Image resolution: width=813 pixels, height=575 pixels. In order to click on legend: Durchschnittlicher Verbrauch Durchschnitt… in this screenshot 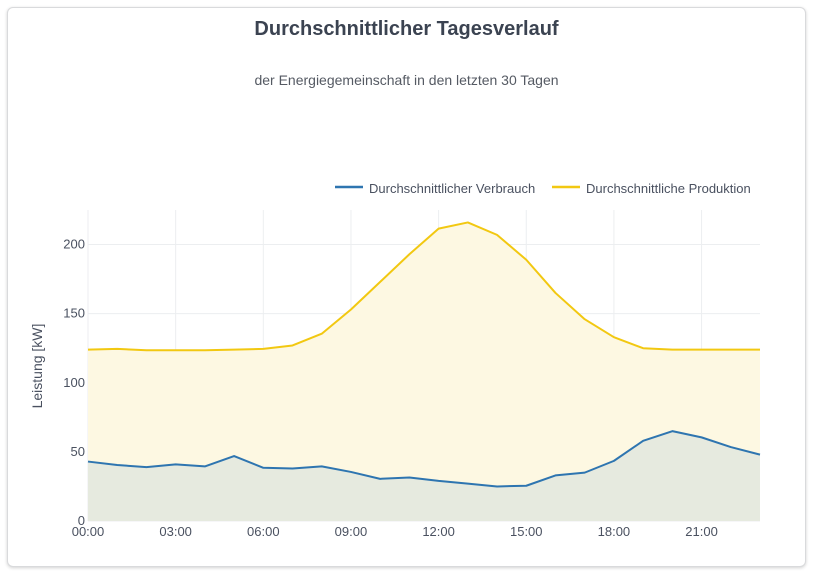, I will do `click(543, 188)`.